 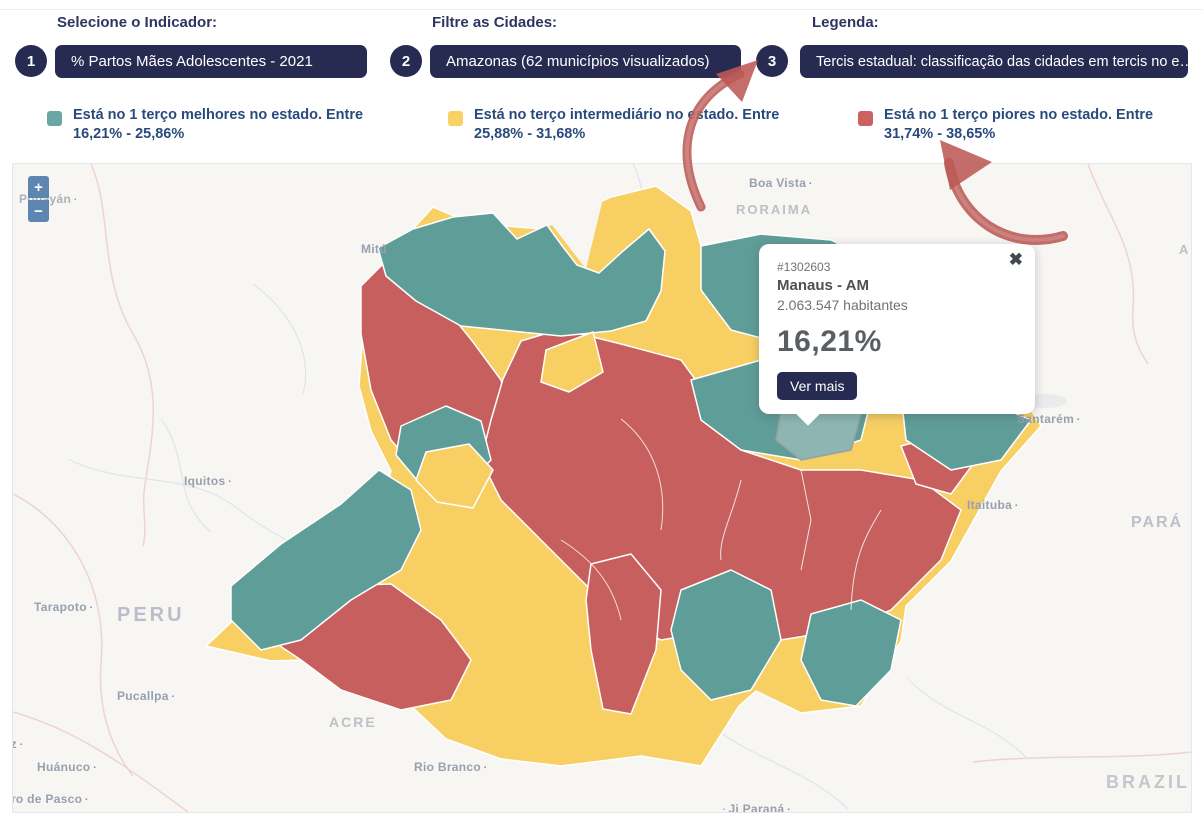 What do you see at coordinates (137, 22) in the screenshot?
I see `indicator-label: Selecione o Indicador:` at bounding box center [137, 22].